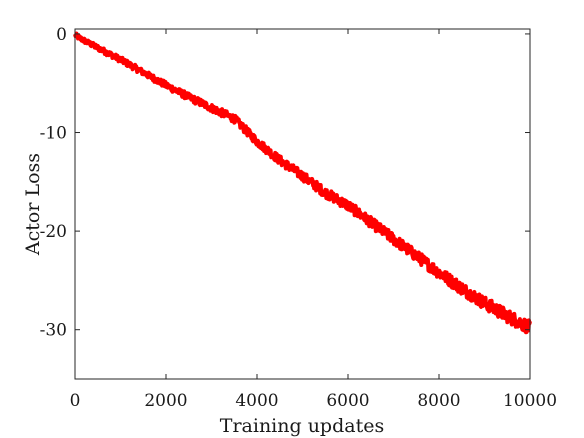  I want to click on y-tick-label: -10, so click(53, 134).